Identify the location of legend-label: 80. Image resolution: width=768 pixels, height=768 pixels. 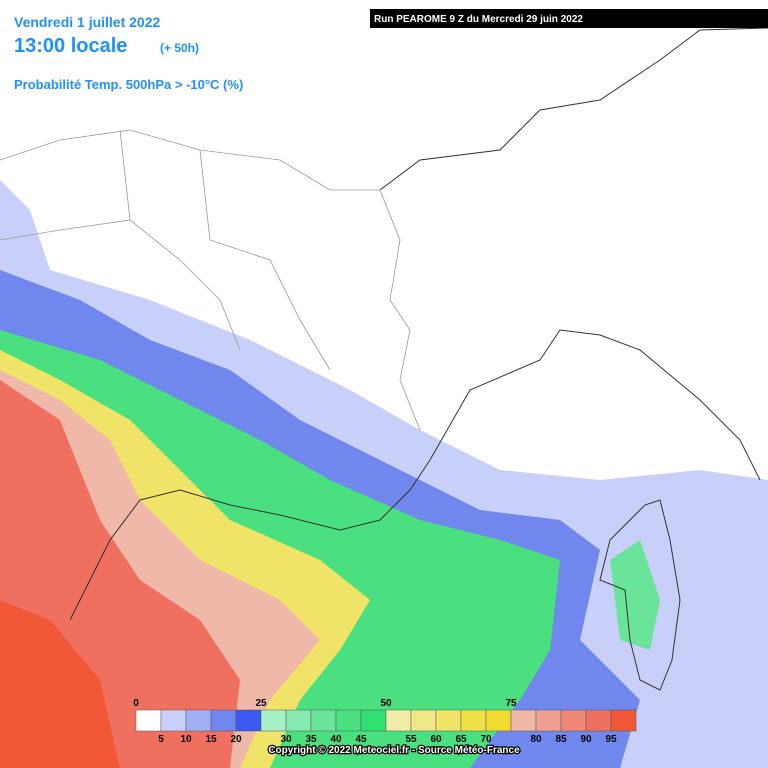
(536, 739).